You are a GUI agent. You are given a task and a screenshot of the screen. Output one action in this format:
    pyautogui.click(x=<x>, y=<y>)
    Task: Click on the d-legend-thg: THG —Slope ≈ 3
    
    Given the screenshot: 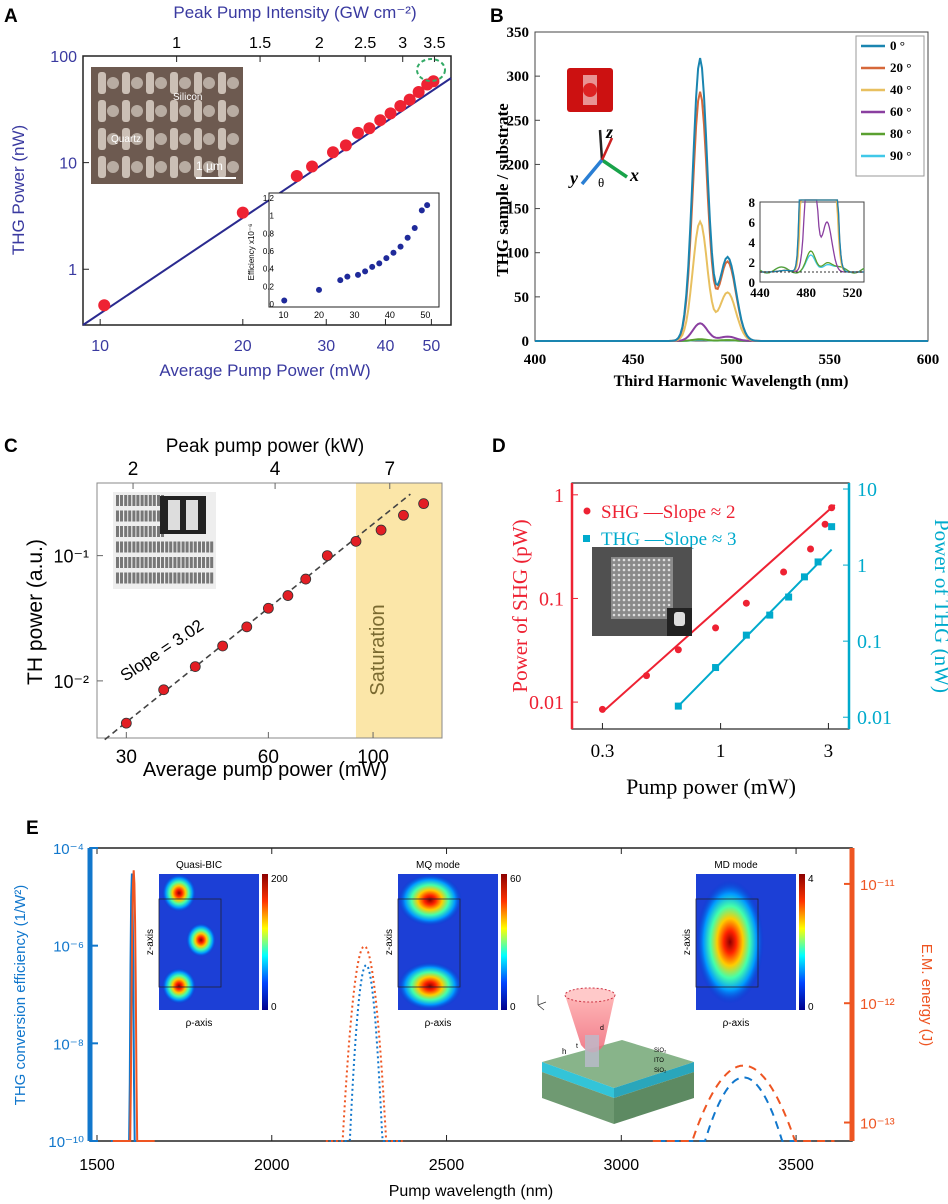 What is the action you would take?
    pyautogui.click(x=669, y=539)
    